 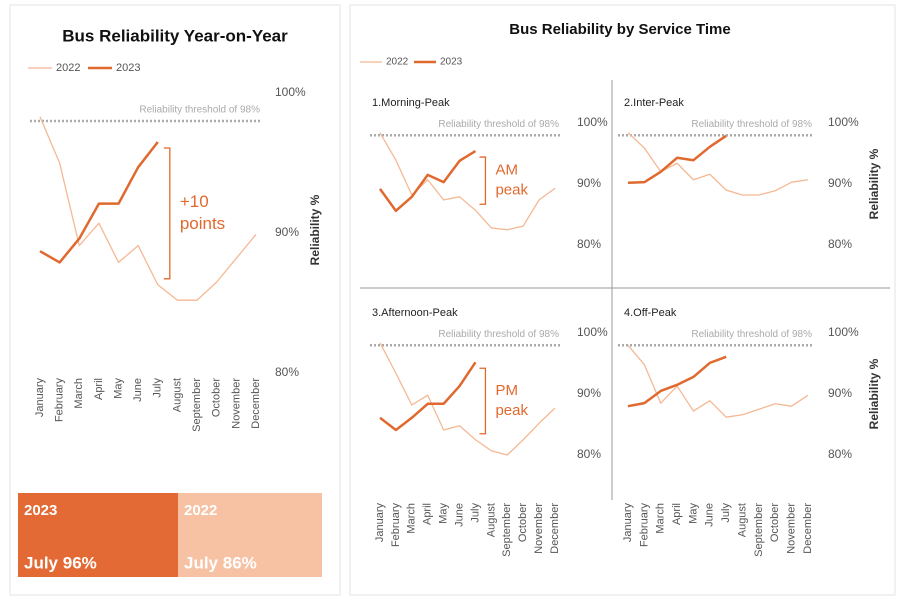 I want to click on card-title: 2023, so click(x=40, y=510).